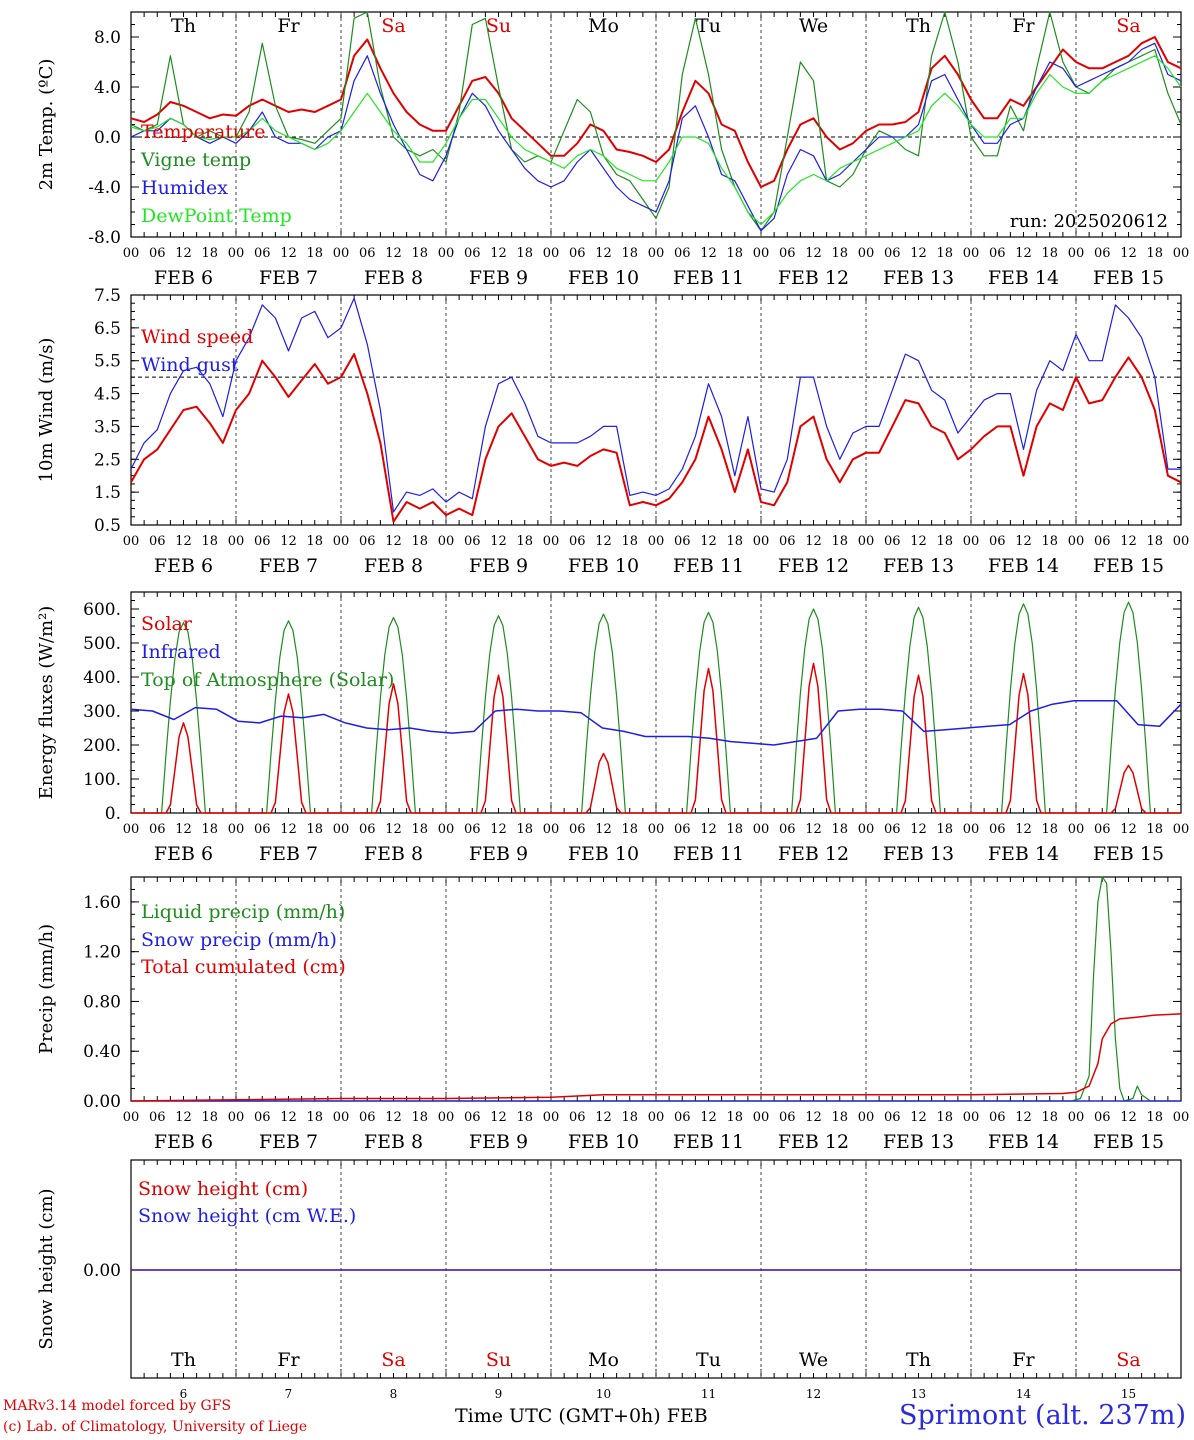  I want to click on y-tick-label: 400., so click(102, 678).